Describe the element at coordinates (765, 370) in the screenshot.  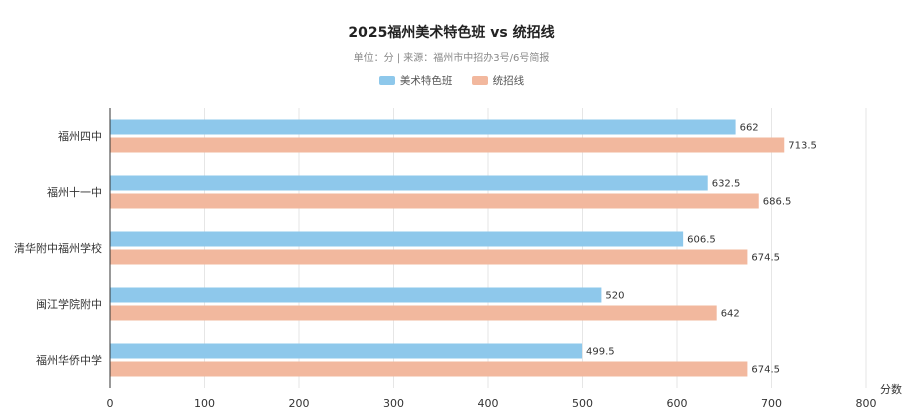
I see `data-label-series-1-cat-4: 674.5` at that location.